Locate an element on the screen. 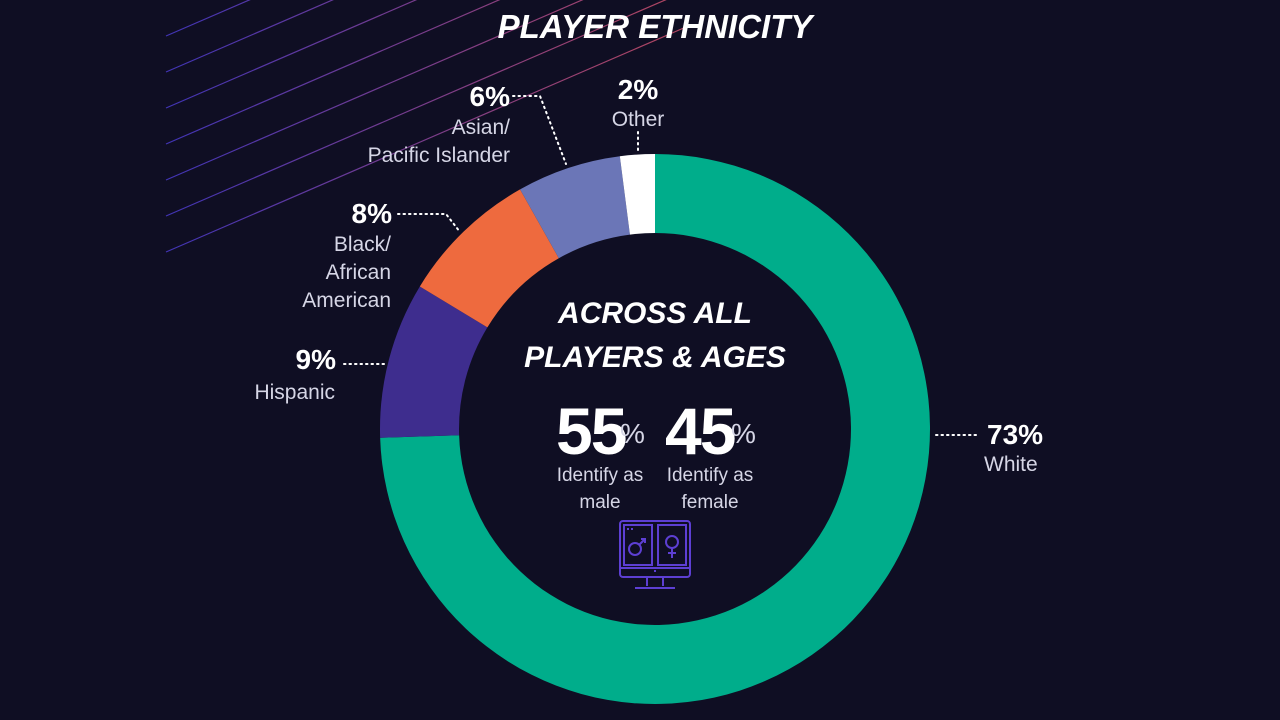  leader-line-asian is located at coordinates (539, 130).